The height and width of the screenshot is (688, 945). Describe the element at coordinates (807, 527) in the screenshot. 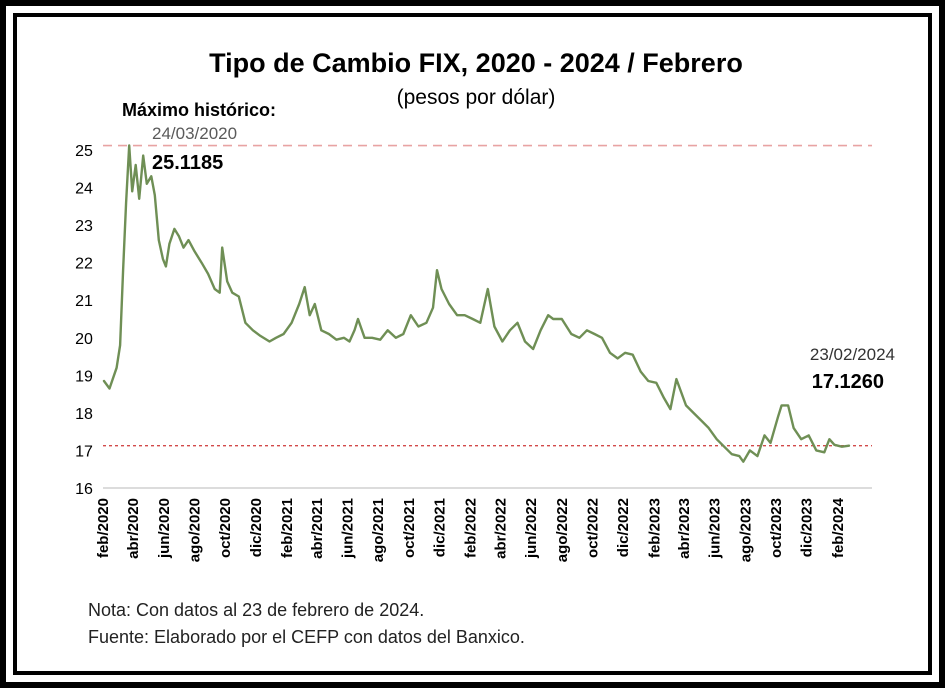

I see `x-tick-label: dic/2023` at that location.